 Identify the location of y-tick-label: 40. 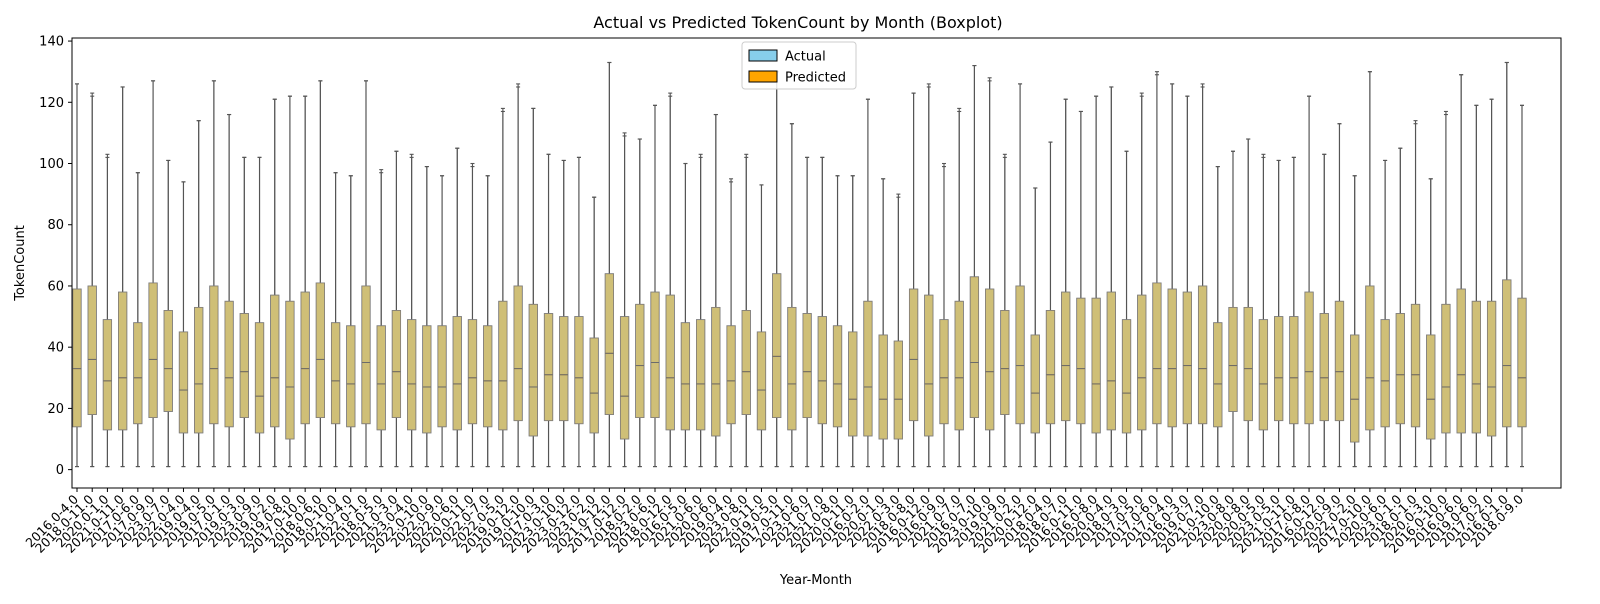
(55, 348).